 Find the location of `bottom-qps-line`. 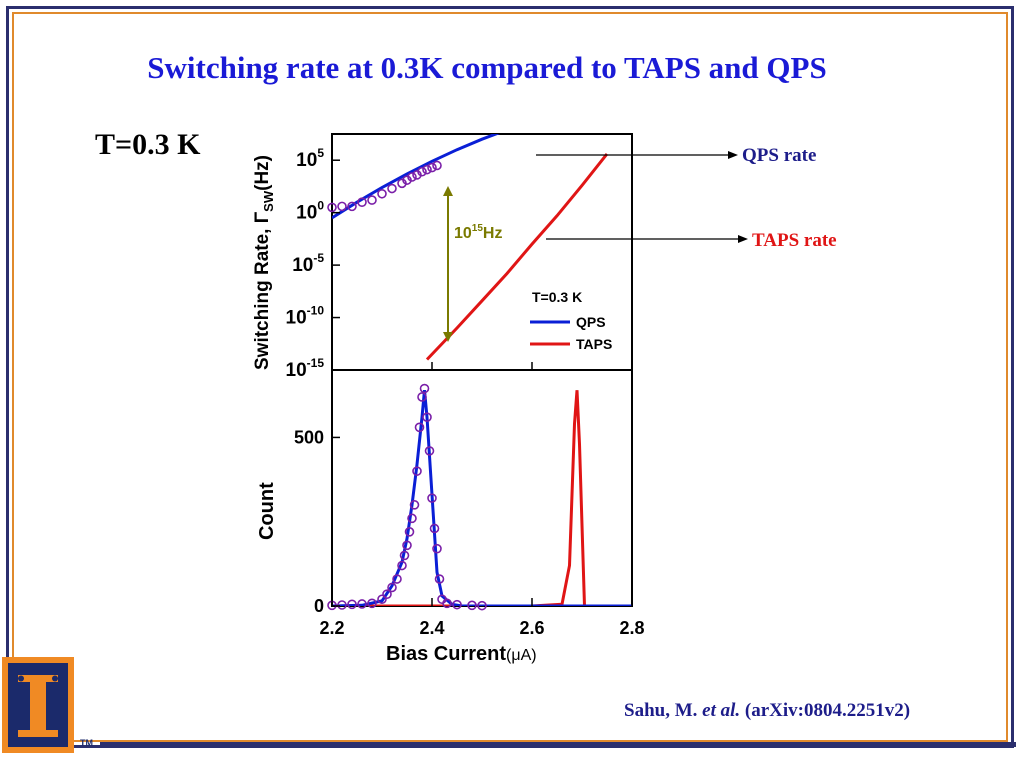

bottom-qps-line is located at coordinates (482, 498).